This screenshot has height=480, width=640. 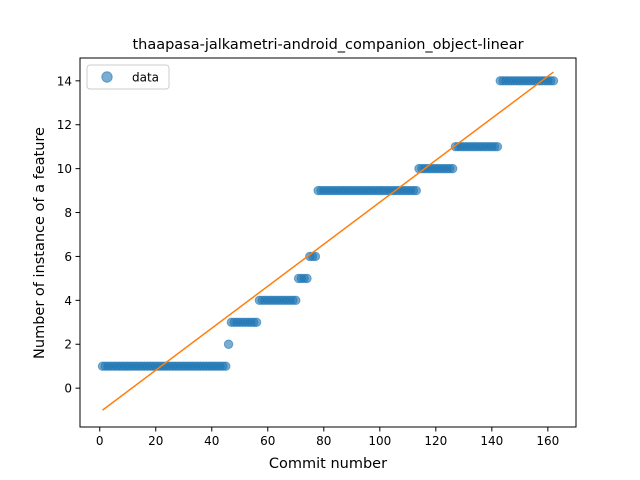 I want to click on x-axis-label: Commit number, so click(x=328, y=464).